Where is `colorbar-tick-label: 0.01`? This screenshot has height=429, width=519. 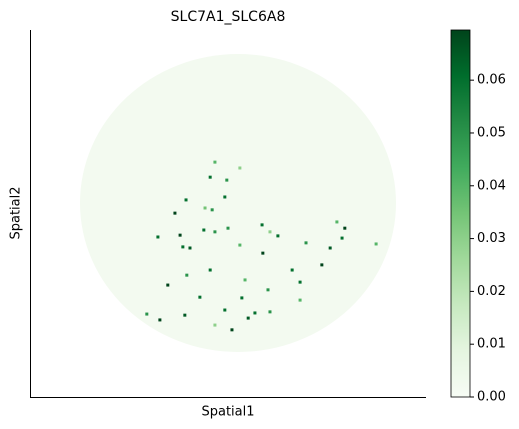 colorbar-tick-label: 0.01 is located at coordinates (491, 344).